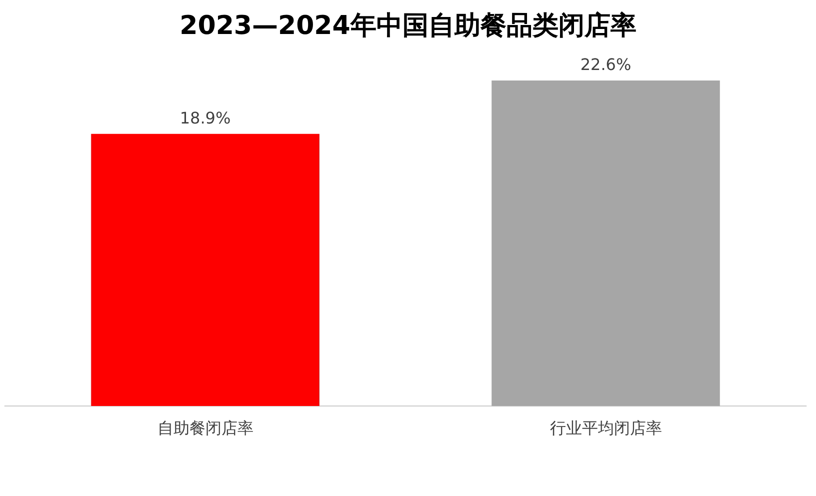 The image size is (816, 496). Describe the element at coordinates (606, 428) in the screenshot. I see `x-tick-label: 行业平均闭店率` at that location.